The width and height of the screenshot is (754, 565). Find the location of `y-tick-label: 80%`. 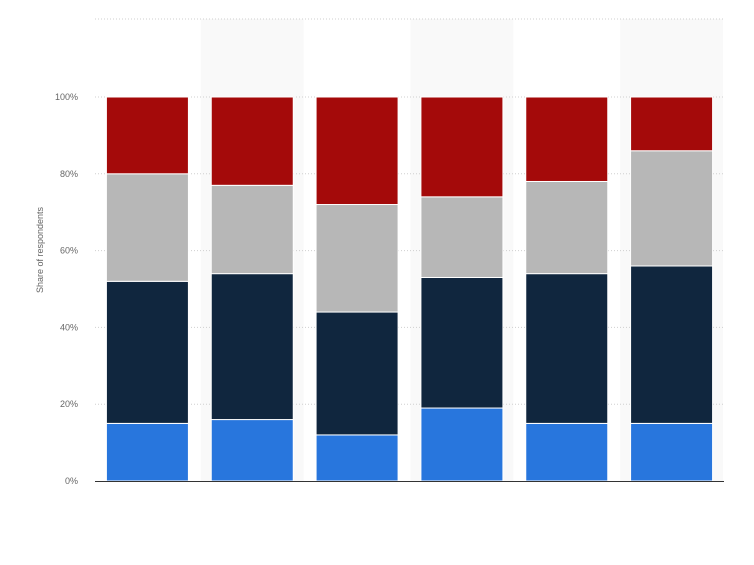

y-tick-label: 80% is located at coordinates (69, 174).